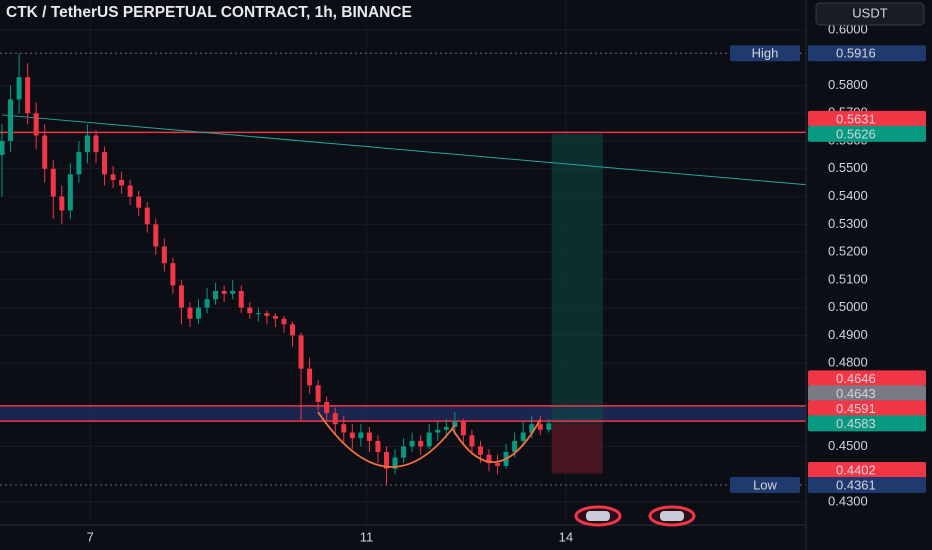 The height and width of the screenshot is (550, 932). Describe the element at coordinates (566, 536) in the screenshot. I see `x-tick-label: 14` at that location.